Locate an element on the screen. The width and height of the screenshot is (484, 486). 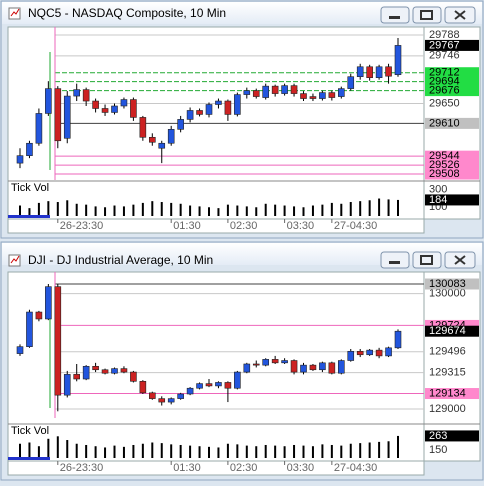
price-scale is located at coordinates (452, 366).